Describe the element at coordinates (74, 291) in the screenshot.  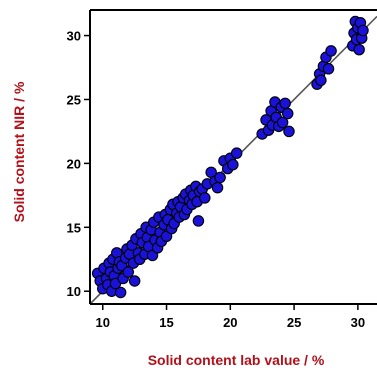
I see `y-tick-label: 10` at that location.